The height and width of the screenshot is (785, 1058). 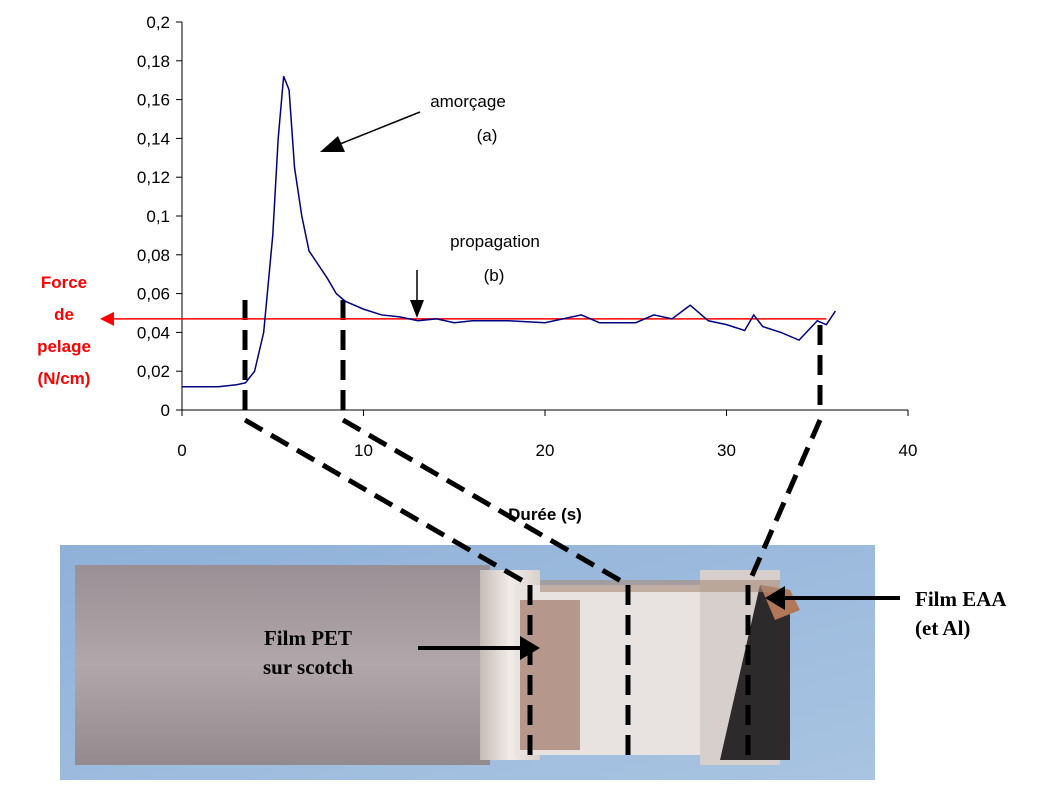 What do you see at coordinates (64, 378) in the screenshot?
I see `reference-label: (N/cm)` at bounding box center [64, 378].